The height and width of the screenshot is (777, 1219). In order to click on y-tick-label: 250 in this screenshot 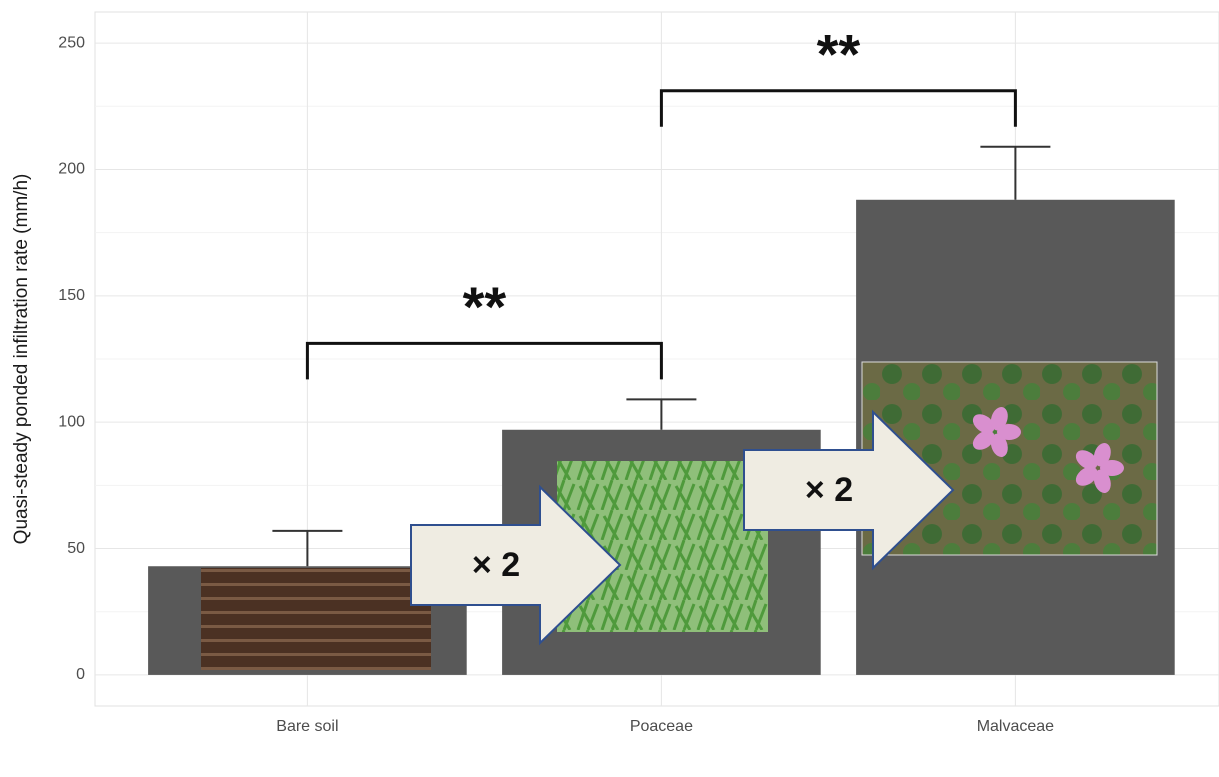, I will do `click(71, 42)`.